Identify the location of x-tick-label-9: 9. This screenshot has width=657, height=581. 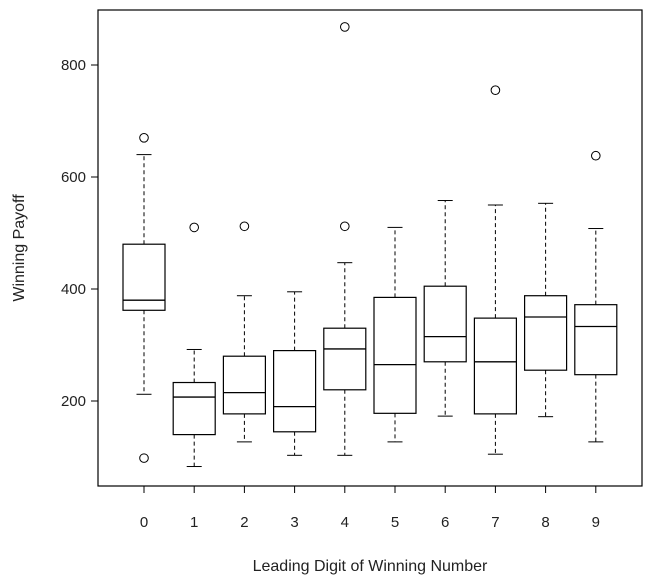
(596, 522).